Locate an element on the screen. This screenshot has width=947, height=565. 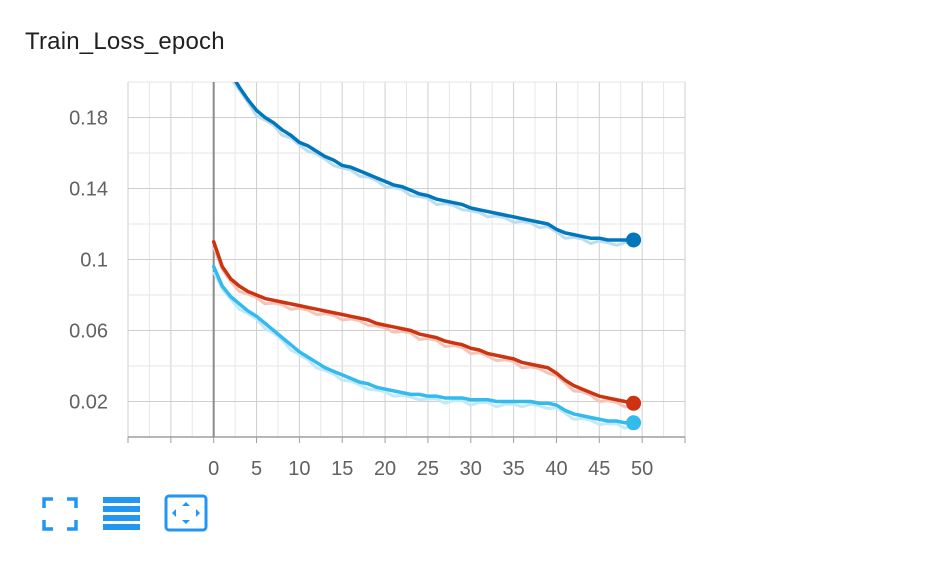
x-tick-label: 45 is located at coordinates (599, 469).